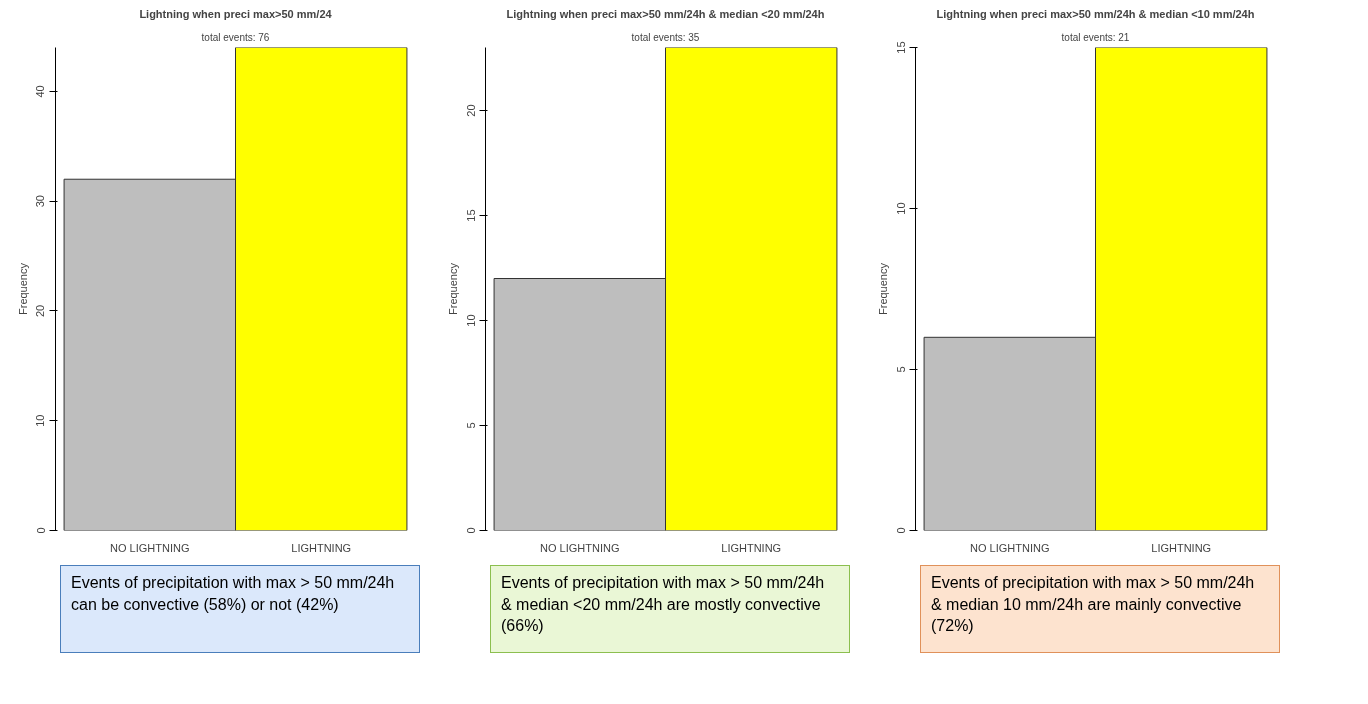  What do you see at coordinates (1093, 605) in the screenshot?
I see `text: Events of precipitation with max > 50 mm/24h & median 10 mm/24h are mainly convective (72%)` at bounding box center [1093, 605].